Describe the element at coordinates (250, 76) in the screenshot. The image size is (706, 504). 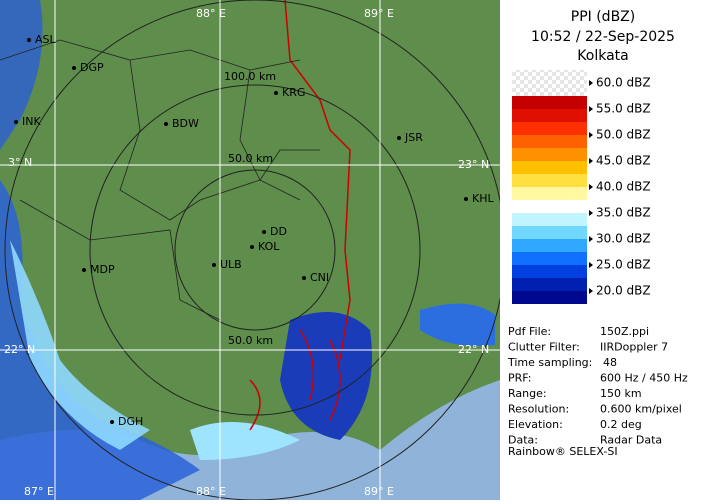
I see `range-label: 100.0 km` at that location.